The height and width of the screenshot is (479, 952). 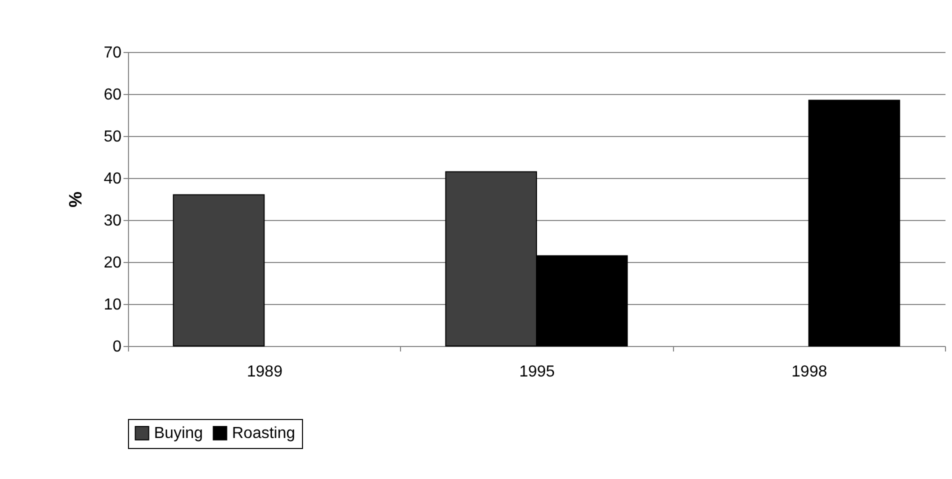 What do you see at coordinates (178, 433) in the screenshot?
I see `legend-label: Buying` at bounding box center [178, 433].